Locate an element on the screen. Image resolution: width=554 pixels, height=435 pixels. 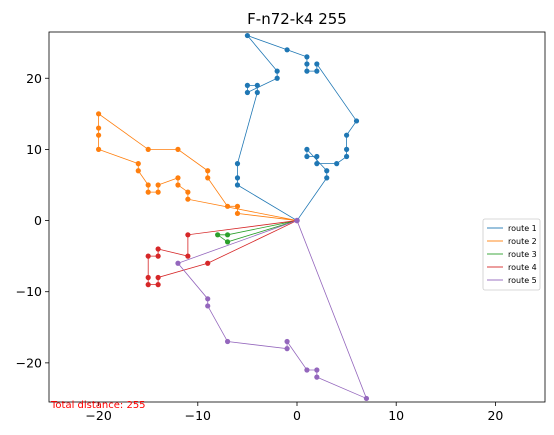
legend-label-4: route 4 is located at coordinates (522, 267).